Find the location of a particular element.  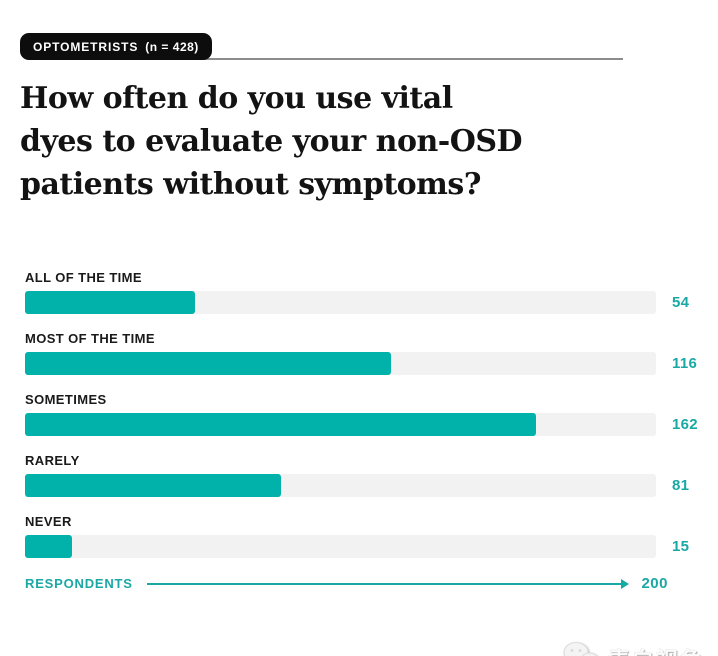

badge-label: OPTOMETRISTS is located at coordinates (86, 46).